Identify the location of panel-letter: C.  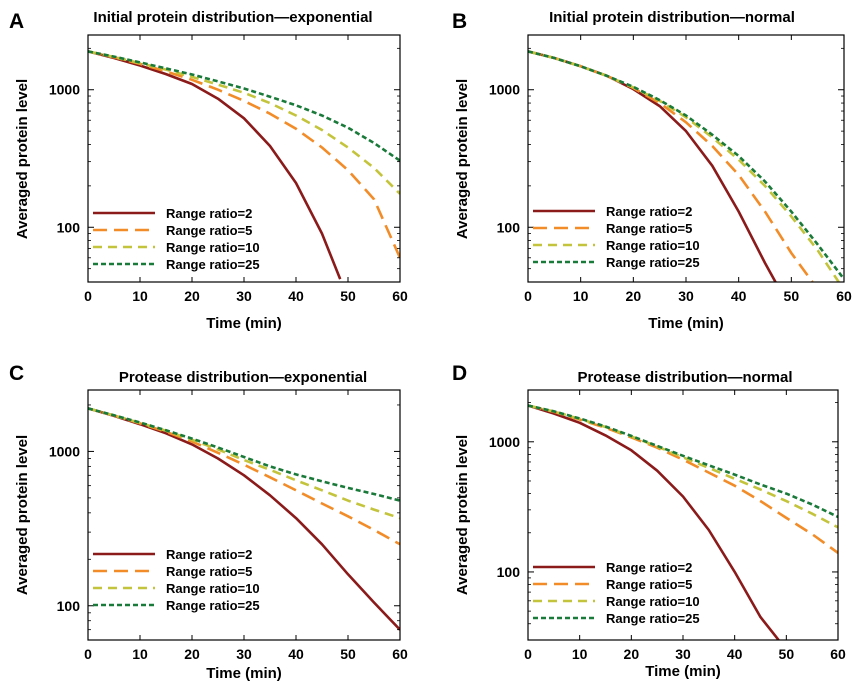
(16, 373).